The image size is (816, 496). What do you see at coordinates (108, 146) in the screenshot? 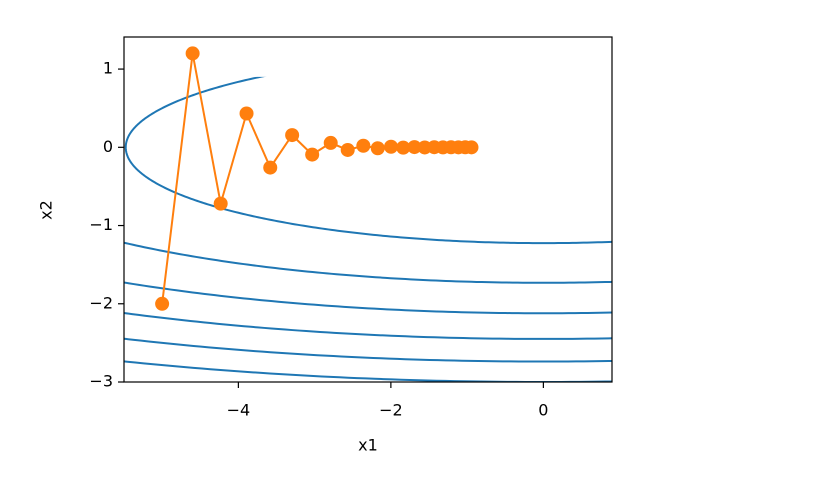
I see `y-tick-label: 0` at bounding box center [108, 146].